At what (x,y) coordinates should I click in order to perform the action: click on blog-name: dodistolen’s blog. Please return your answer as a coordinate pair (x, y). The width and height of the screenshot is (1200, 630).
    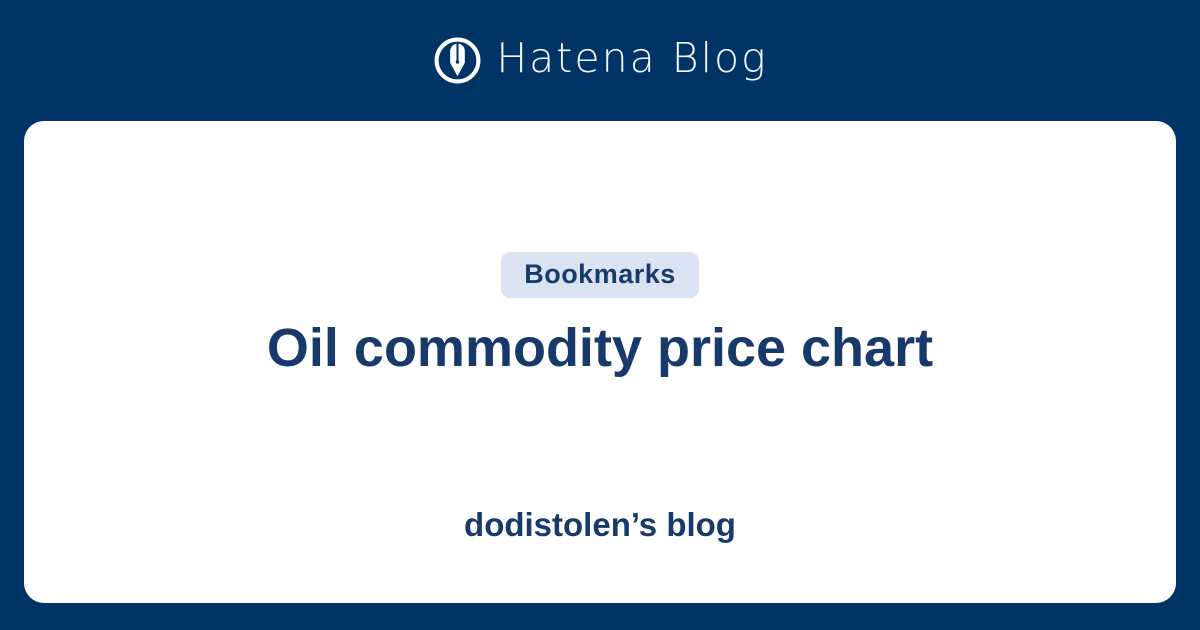
    Looking at the image, I should click on (600, 525).